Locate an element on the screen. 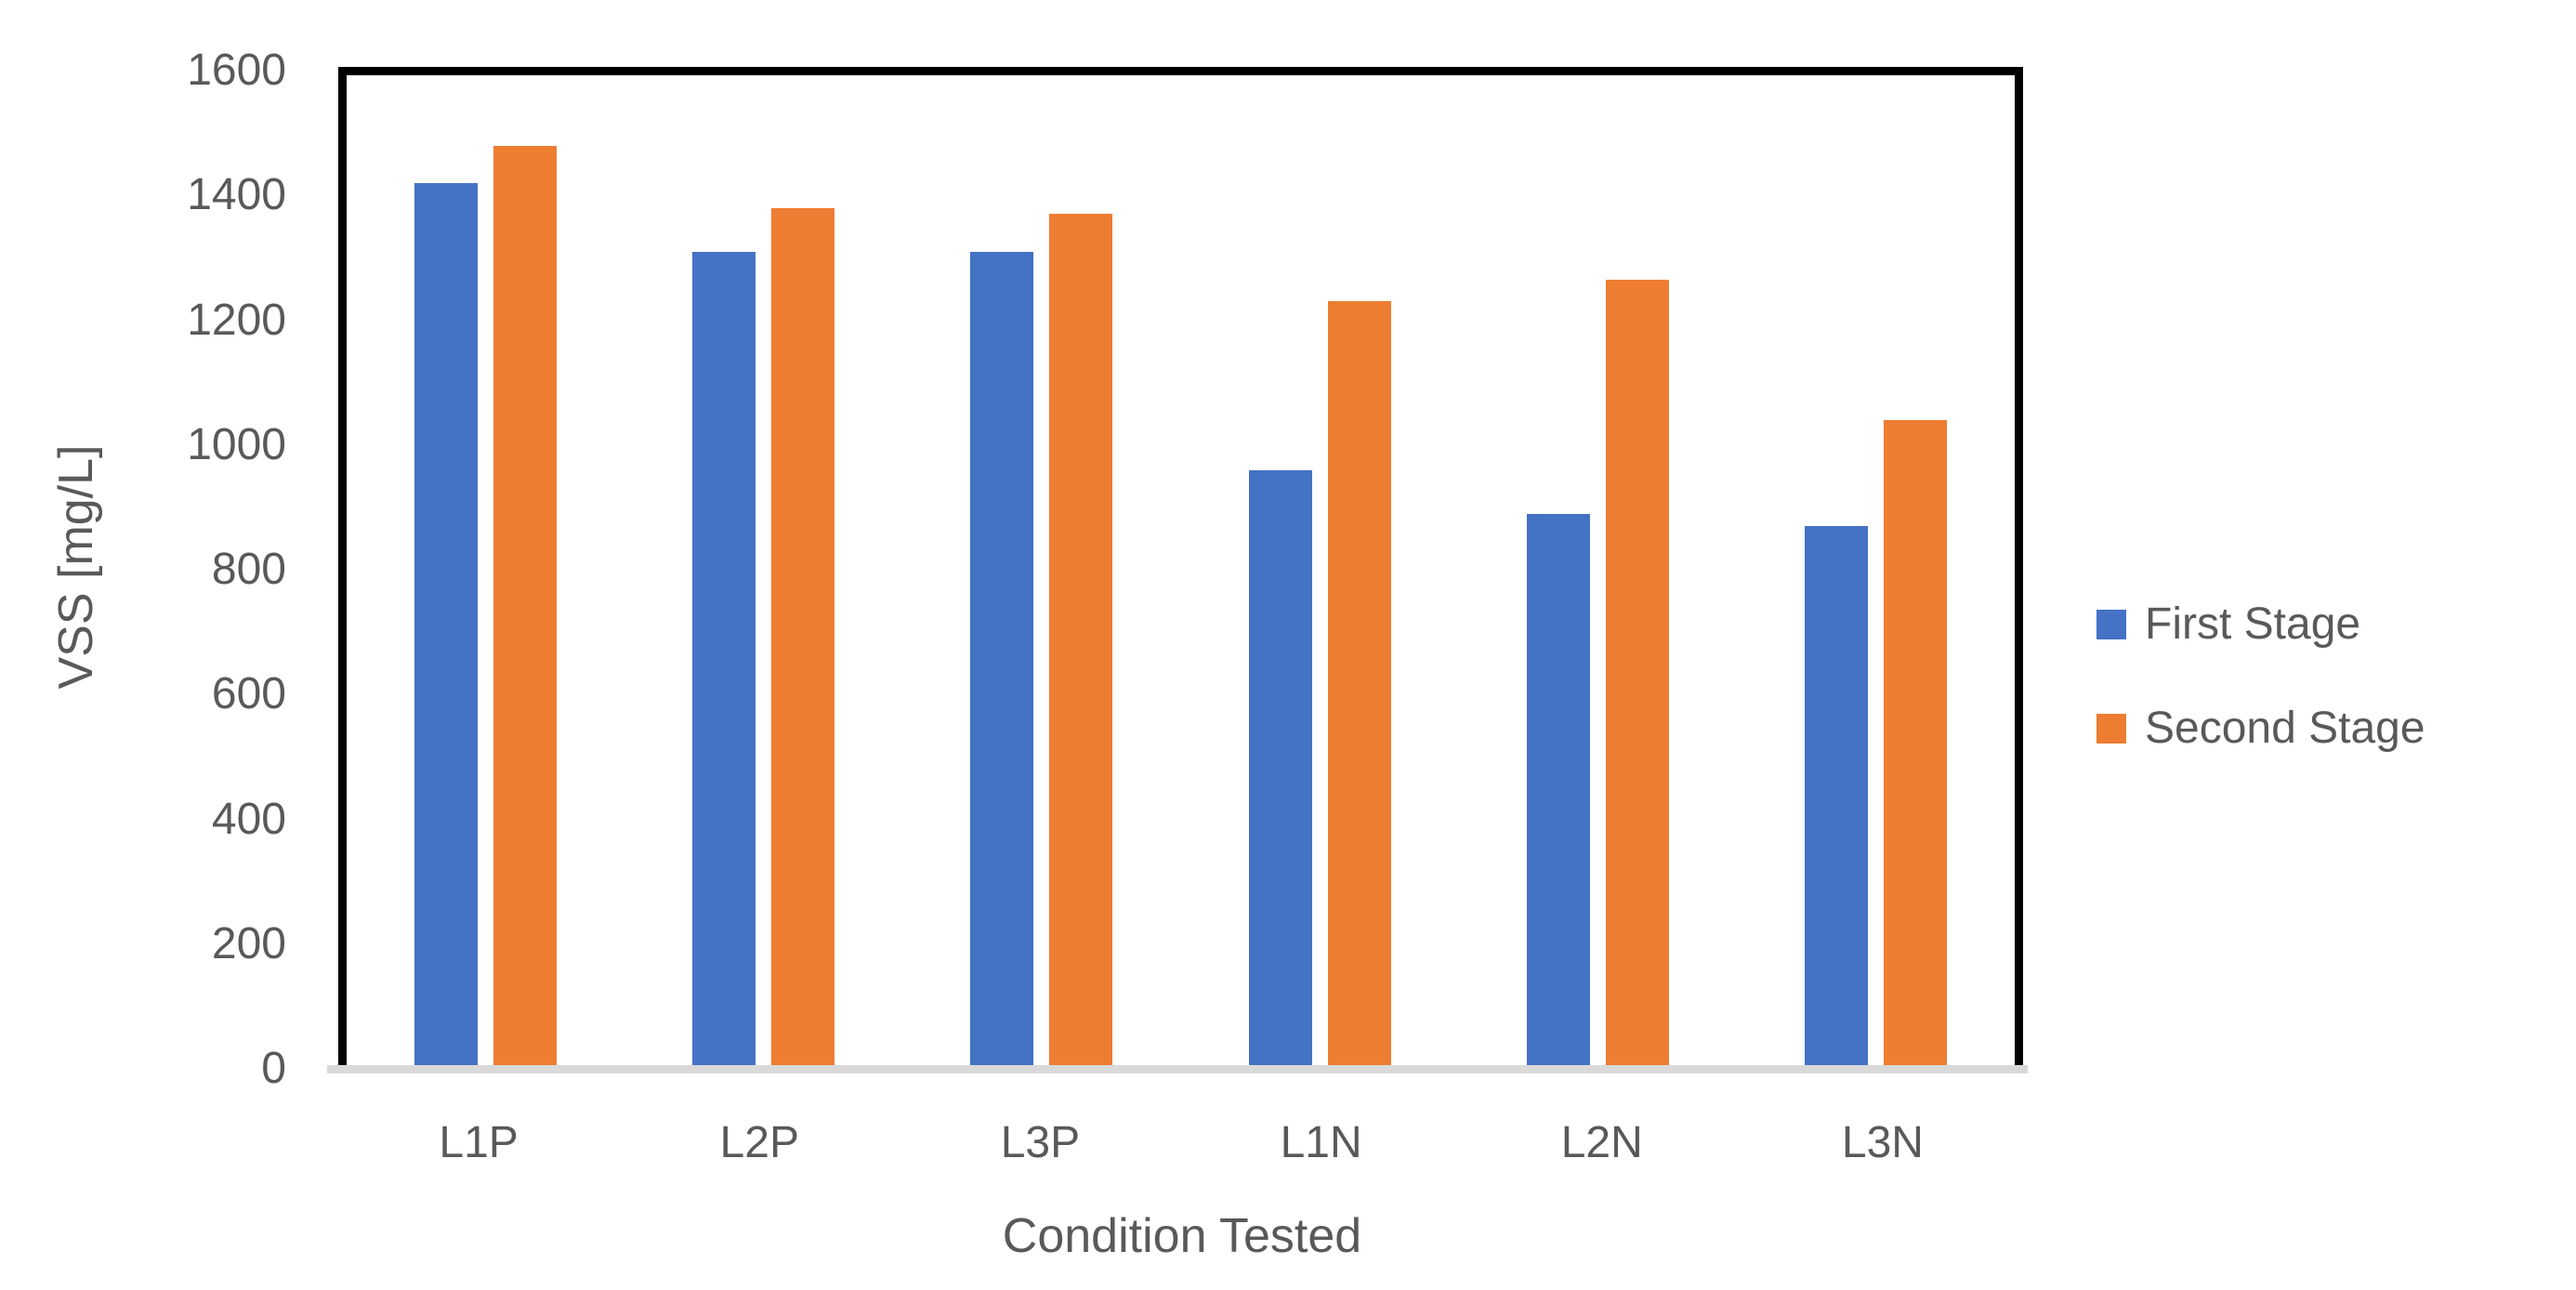 This screenshot has height=1290, width=2576. x-category-label-l3p: L3P is located at coordinates (1040, 1142).